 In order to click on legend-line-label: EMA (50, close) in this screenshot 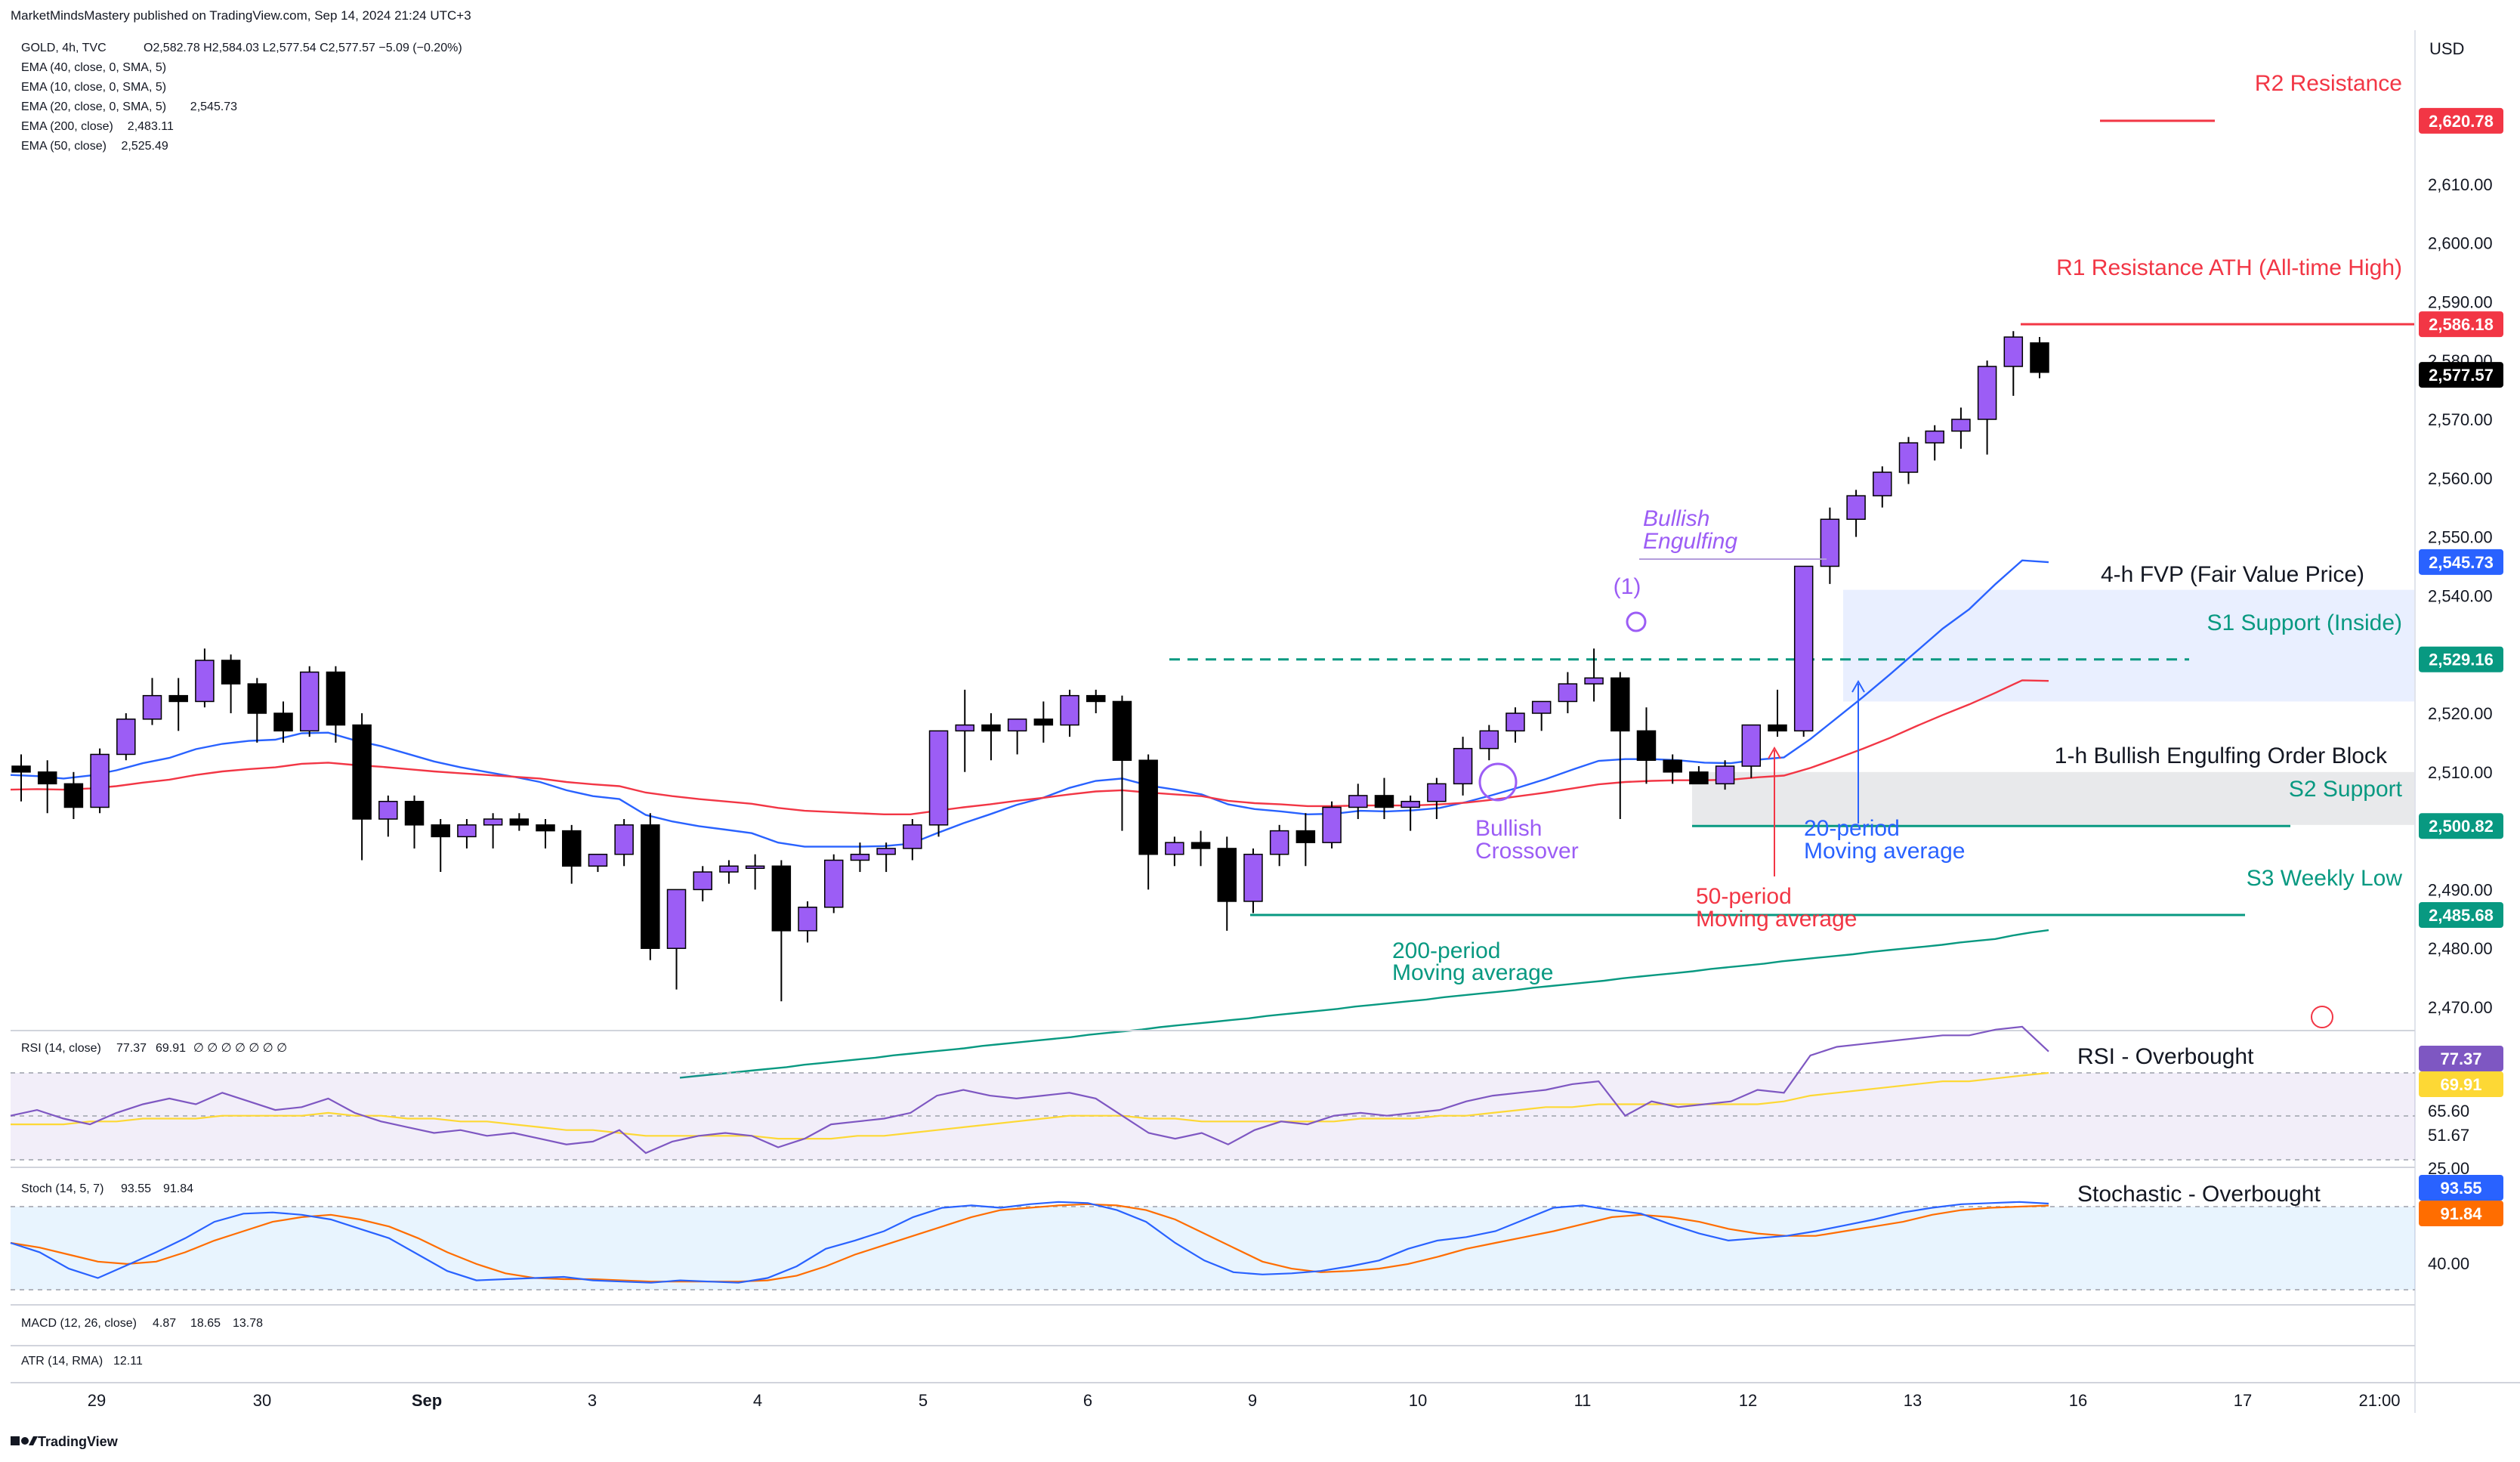, I will do `click(64, 146)`.